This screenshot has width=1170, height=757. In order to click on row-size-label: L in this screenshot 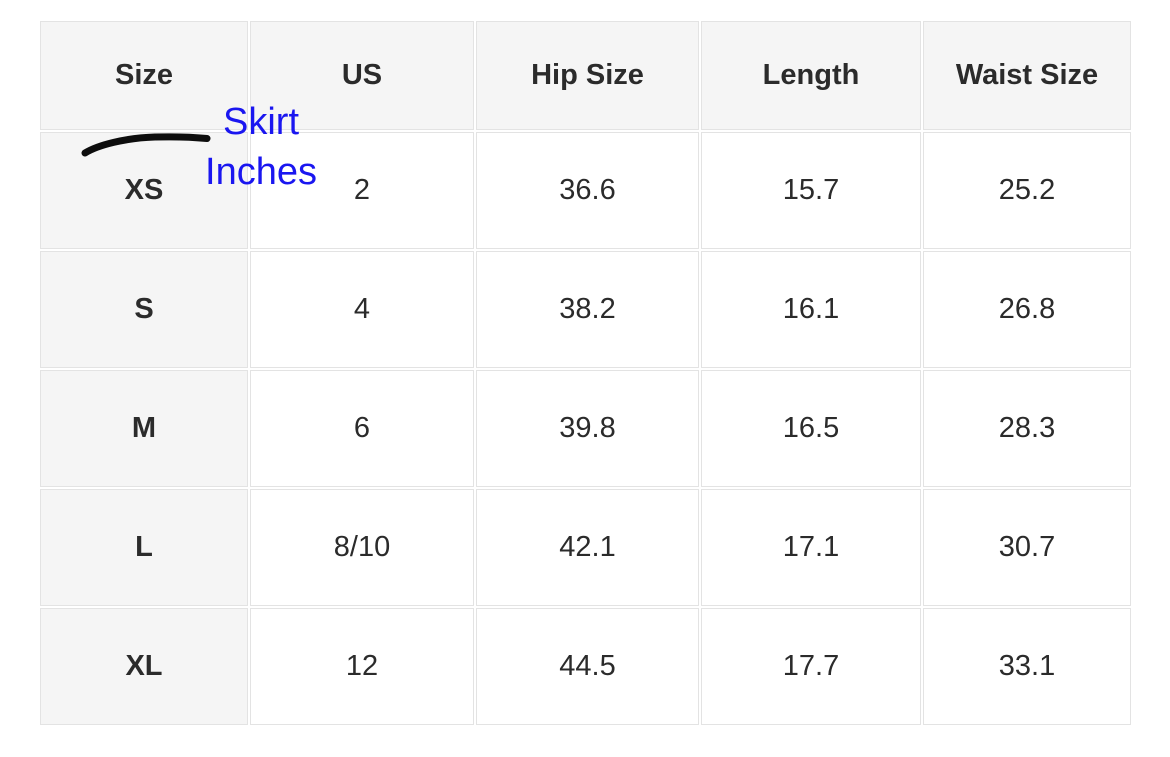, I will do `click(144, 547)`.